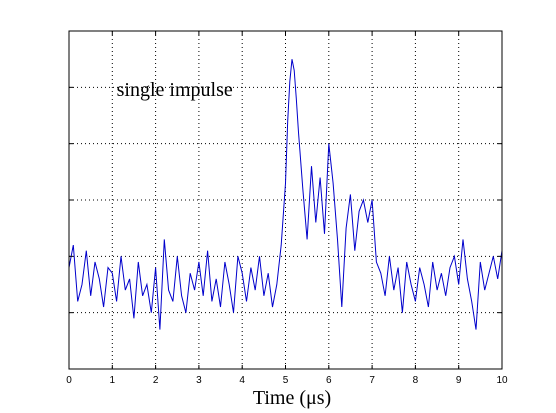 The width and height of the screenshot is (556, 413). Describe the element at coordinates (329, 380) in the screenshot. I see `x-tick-label: 6` at that location.